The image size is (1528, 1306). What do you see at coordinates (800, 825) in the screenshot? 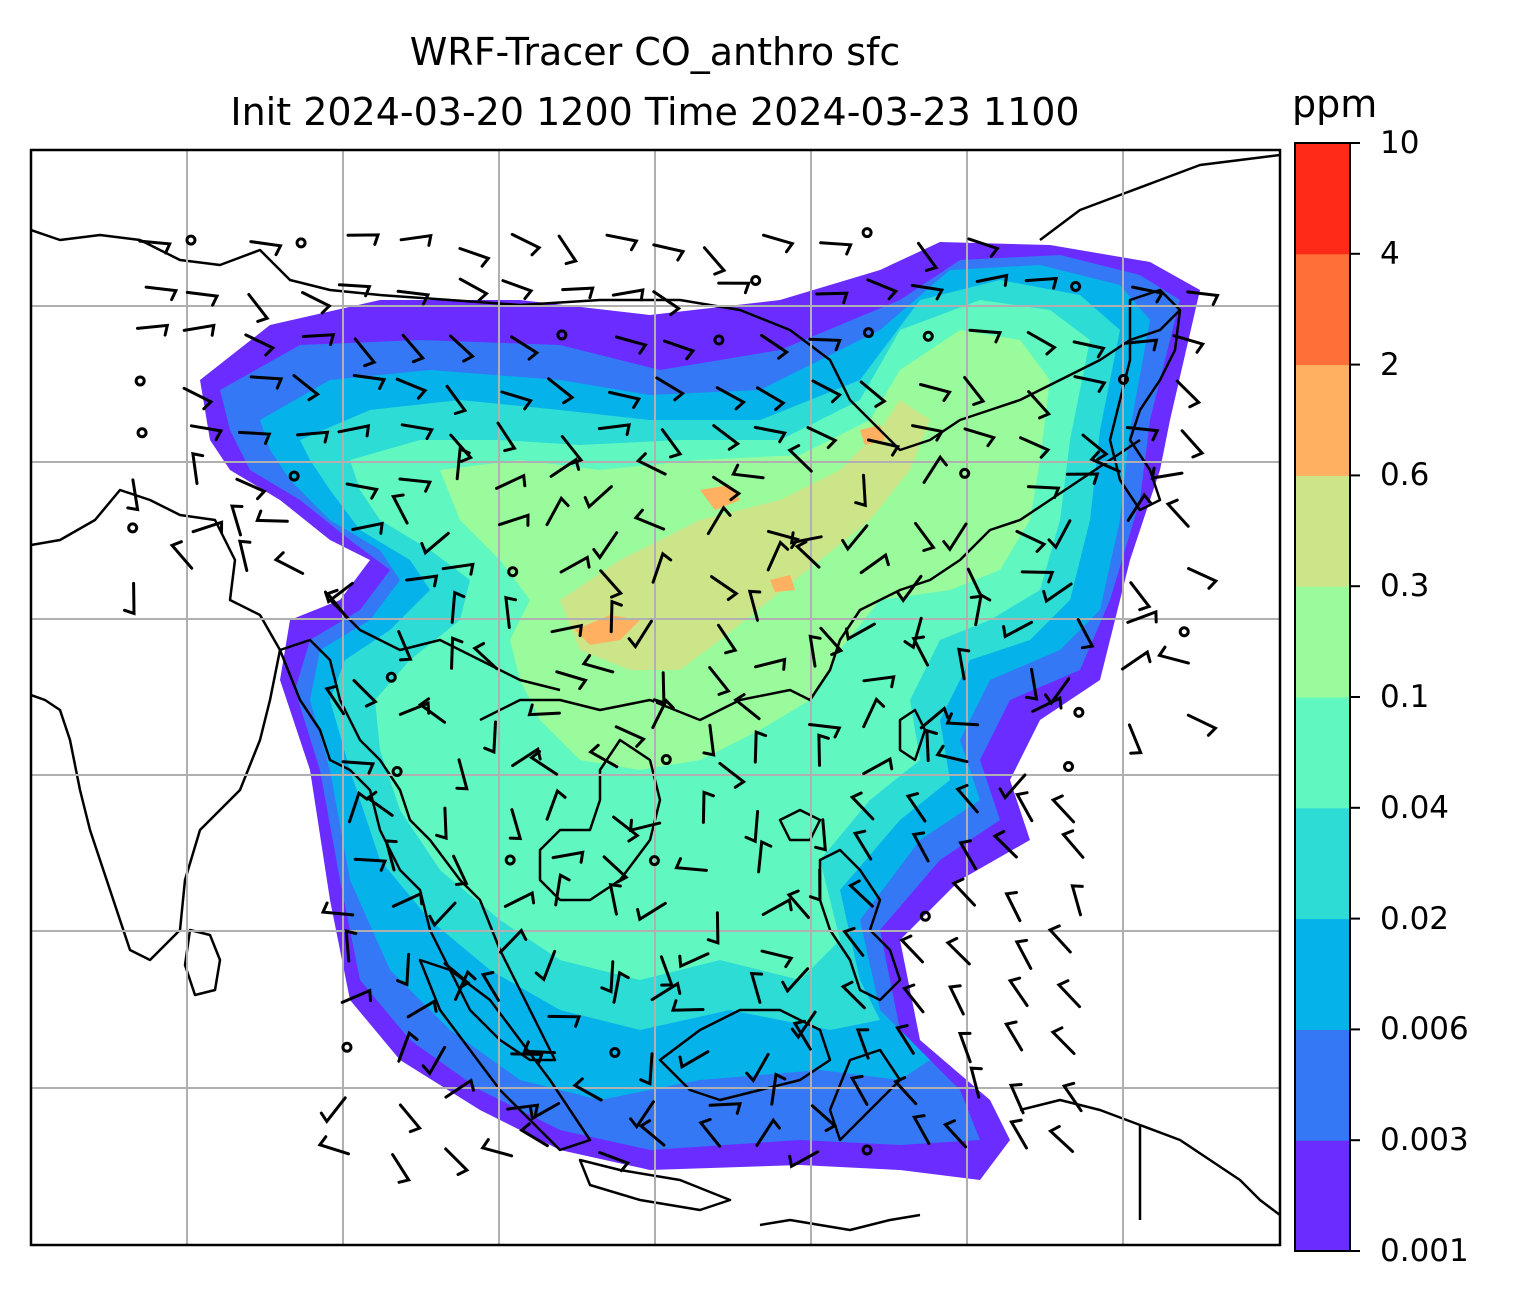
I see `coastline-hainan` at bounding box center [800, 825].